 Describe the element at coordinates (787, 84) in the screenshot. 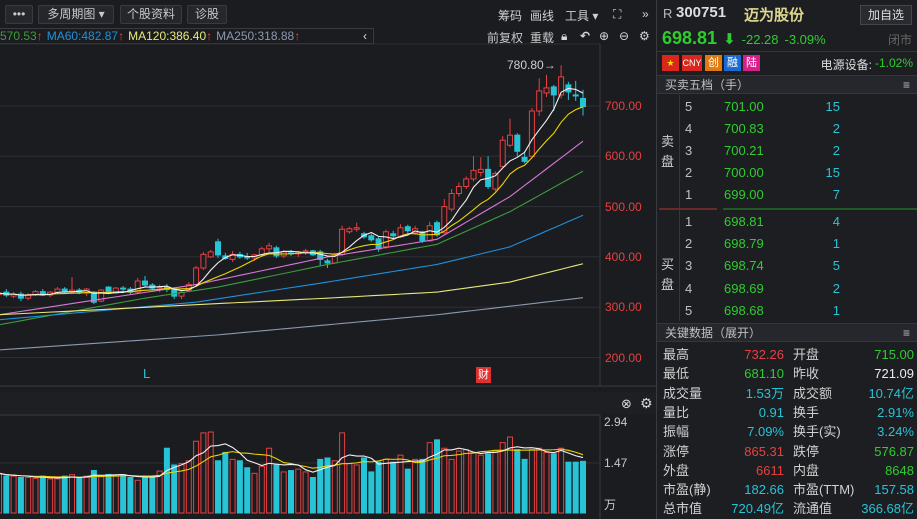

I see `order-book-header: 买卖五档（手） ≡` at that location.